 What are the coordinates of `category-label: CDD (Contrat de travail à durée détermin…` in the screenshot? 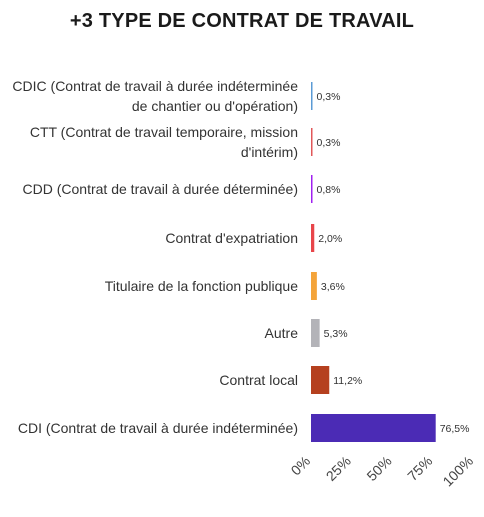 It's located at (160, 189).